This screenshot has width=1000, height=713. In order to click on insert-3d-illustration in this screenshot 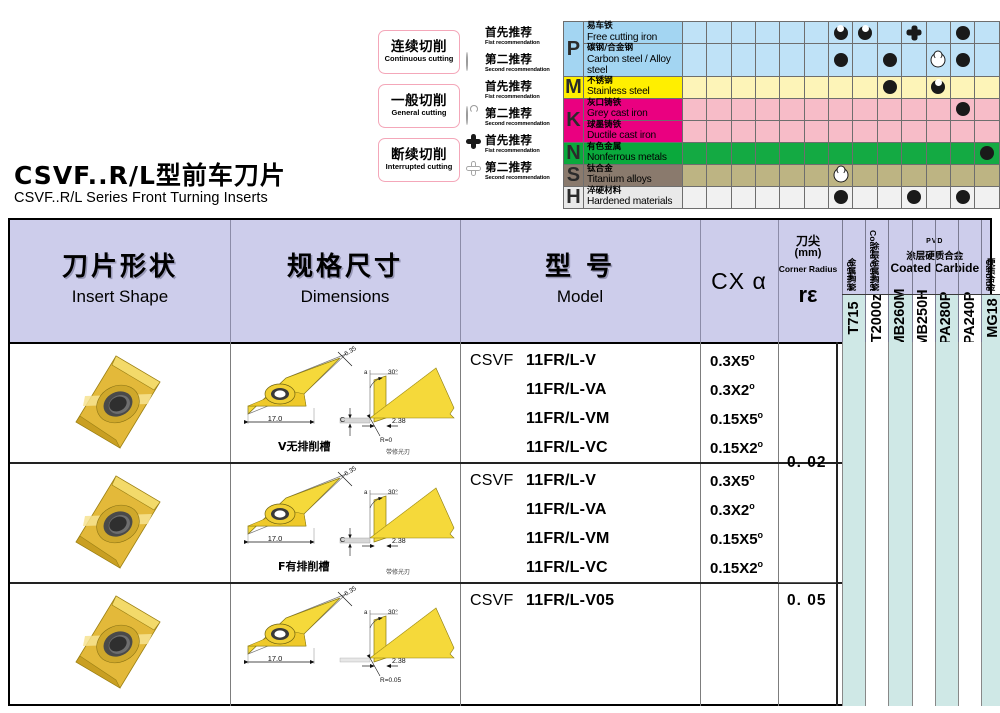, I will do `click(118, 402)`.